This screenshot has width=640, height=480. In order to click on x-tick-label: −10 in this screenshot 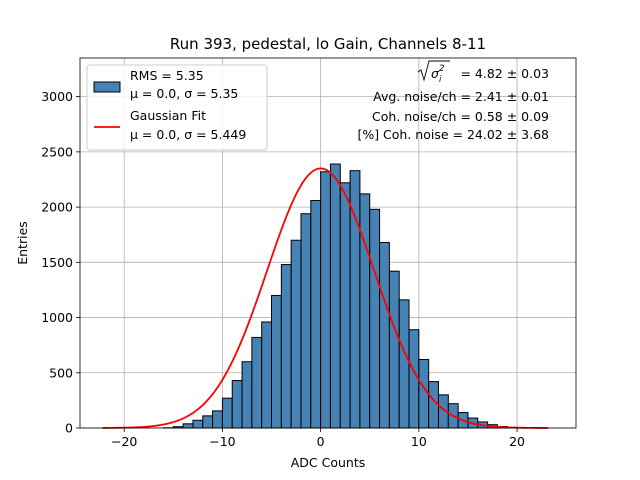, I will do `click(222, 441)`.